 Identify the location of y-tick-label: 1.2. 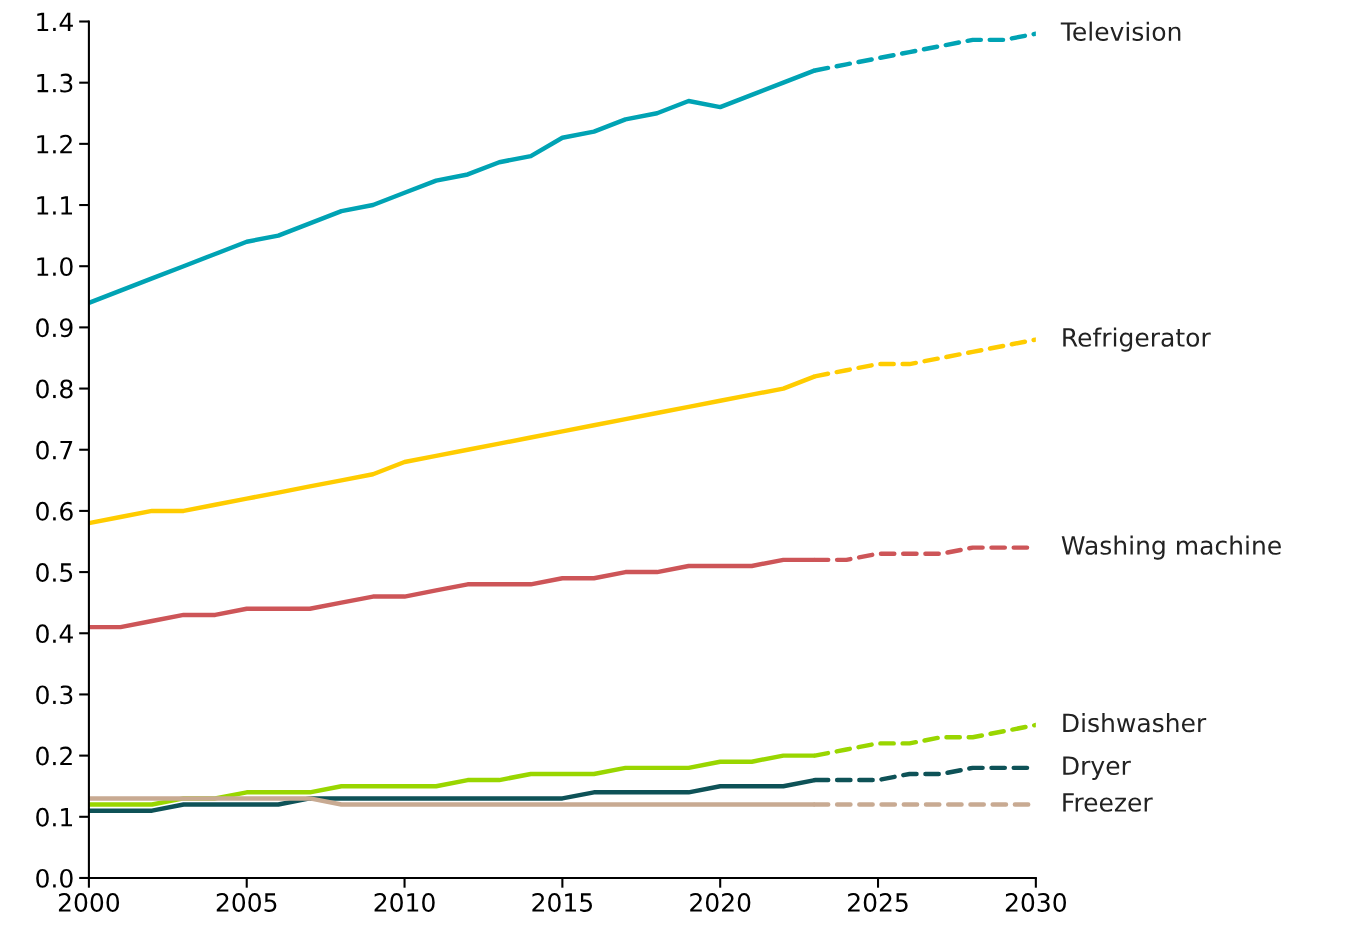
(54, 144).